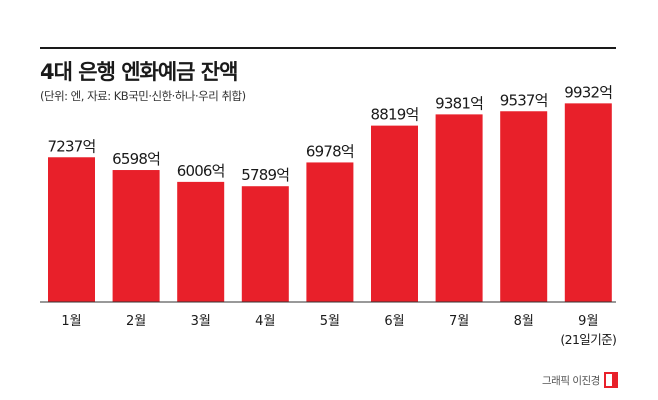  Describe the element at coordinates (143, 96) in the screenshot. I see `chart-subtitle: (단위: 엔, 자료: KB국민·신한·하나·우리 취합)` at that location.